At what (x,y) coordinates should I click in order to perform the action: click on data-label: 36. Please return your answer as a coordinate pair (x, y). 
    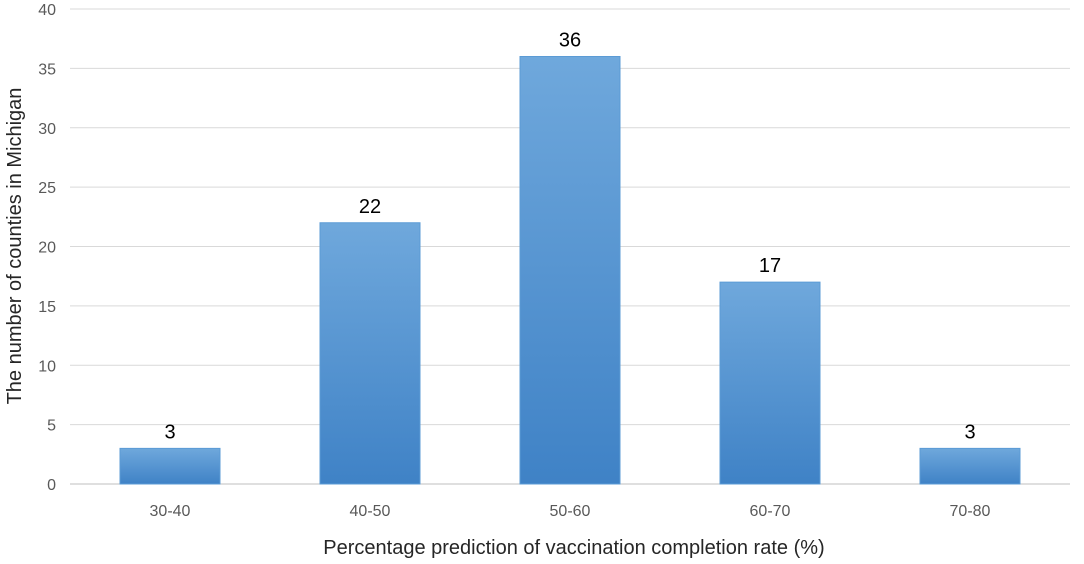
    Looking at the image, I should click on (570, 41).